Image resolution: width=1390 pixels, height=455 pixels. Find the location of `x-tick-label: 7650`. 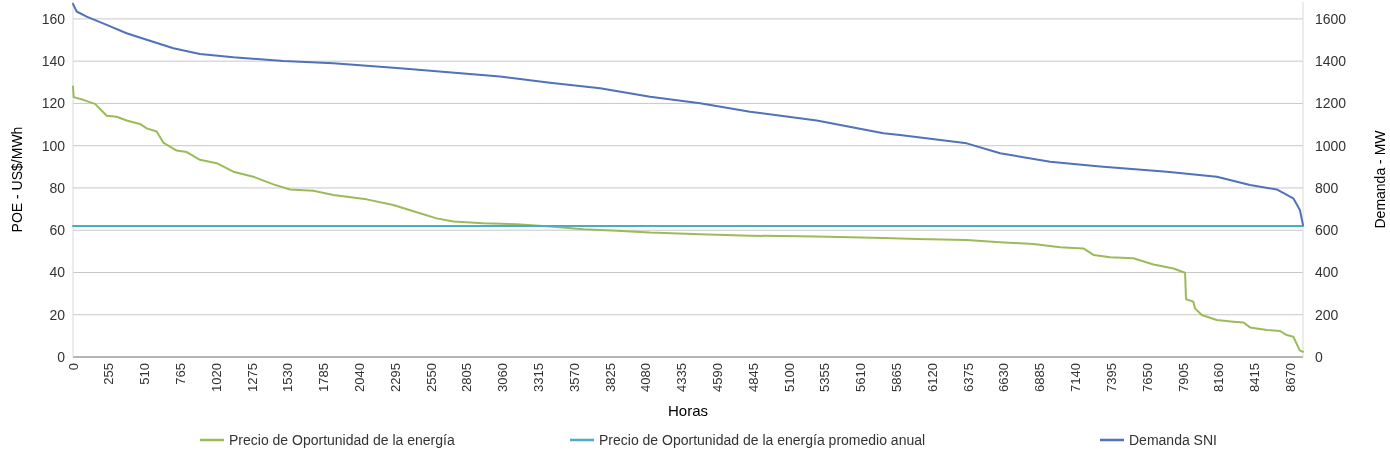

x-tick-label: 7650 is located at coordinates (1147, 377).